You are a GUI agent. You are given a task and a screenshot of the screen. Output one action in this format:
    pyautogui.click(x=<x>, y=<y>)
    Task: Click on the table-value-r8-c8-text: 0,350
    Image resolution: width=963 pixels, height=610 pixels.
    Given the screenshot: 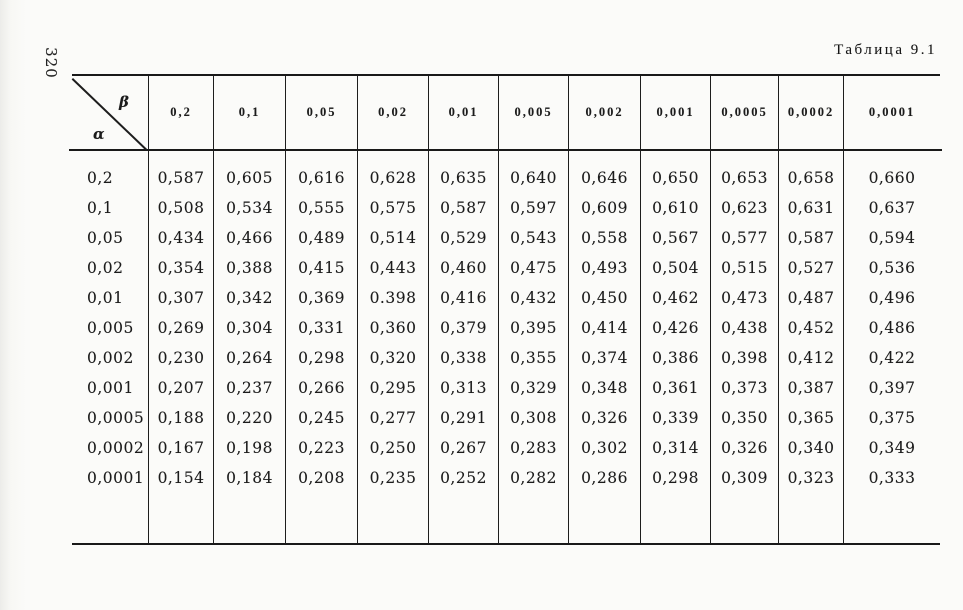 What is the action you would take?
    pyautogui.click(x=744, y=418)
    